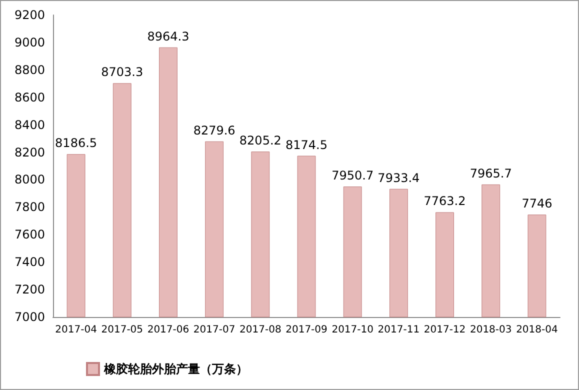 The image size is (579, 390). What do you see at coordinates (491, 173) in the screenshot?
I see `data-label: 7965.7` at bounding box center [491, 173].